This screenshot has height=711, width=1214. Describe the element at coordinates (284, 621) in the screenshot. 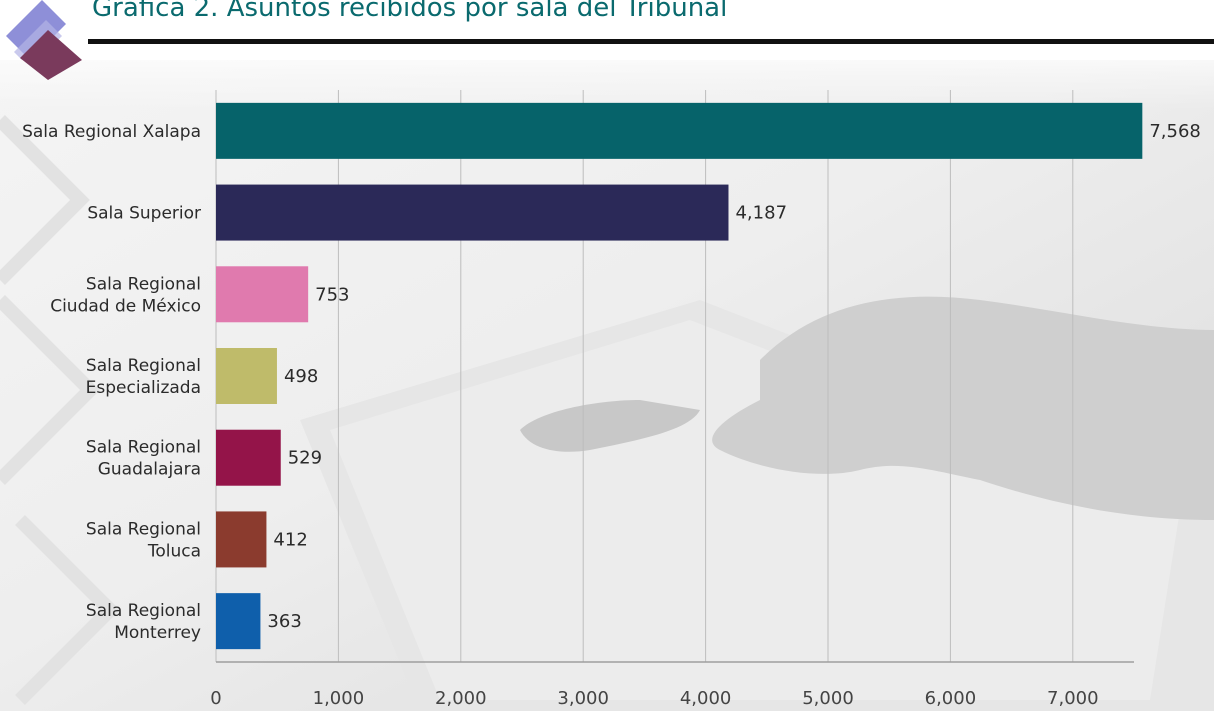

I see `data-label: 363` at that location.